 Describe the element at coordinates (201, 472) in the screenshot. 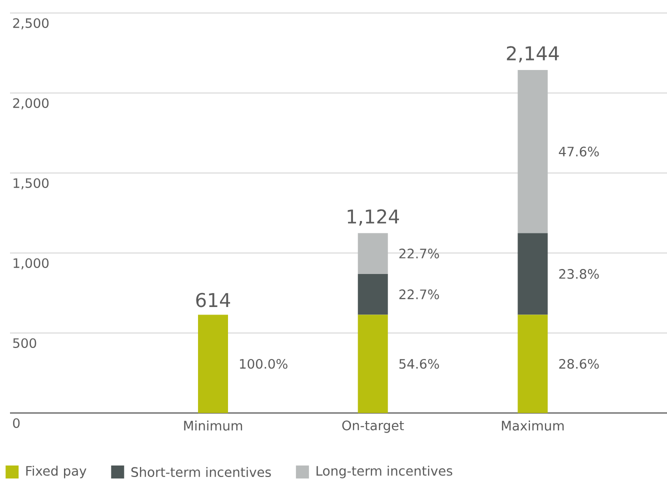

I see `legend-label: Short-term incentives` at that location.